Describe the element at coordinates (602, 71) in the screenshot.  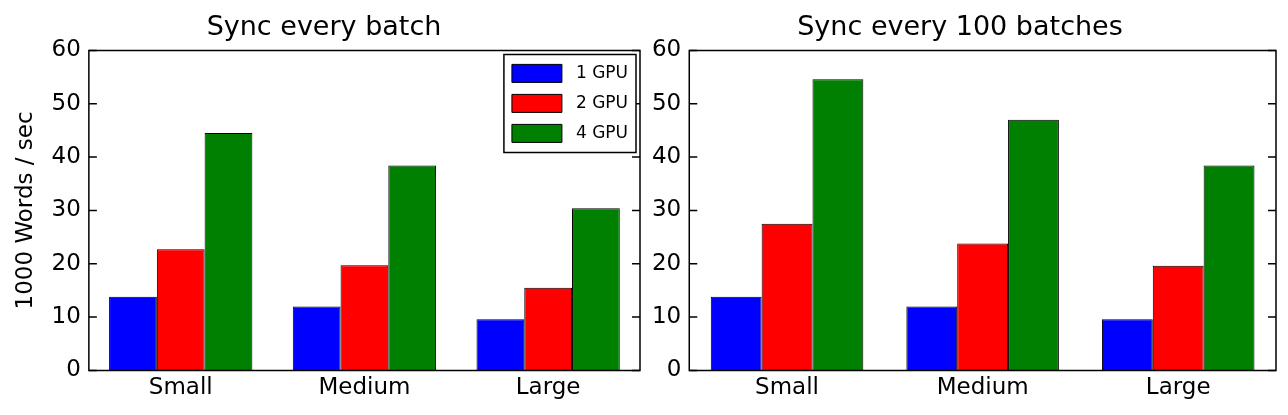
I see `legend-label: 1 GPU` at that location.